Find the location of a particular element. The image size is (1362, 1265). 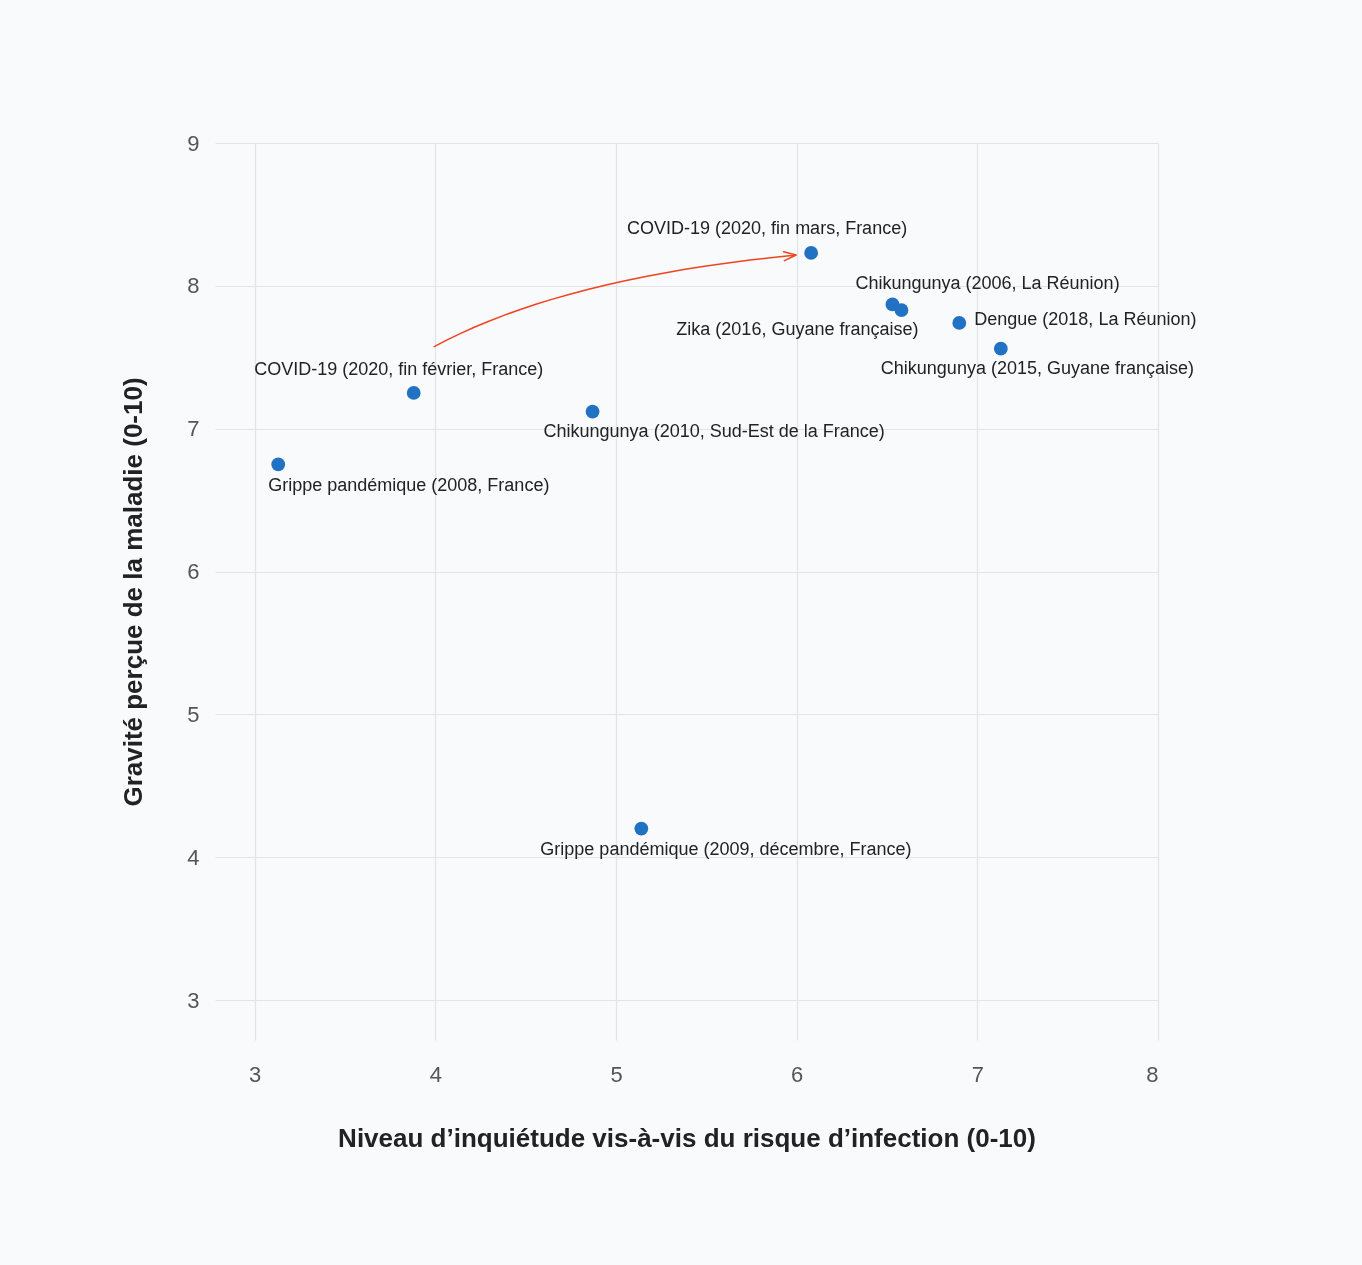

x-tick-label: 6 is located at coordinates (797, 1074).